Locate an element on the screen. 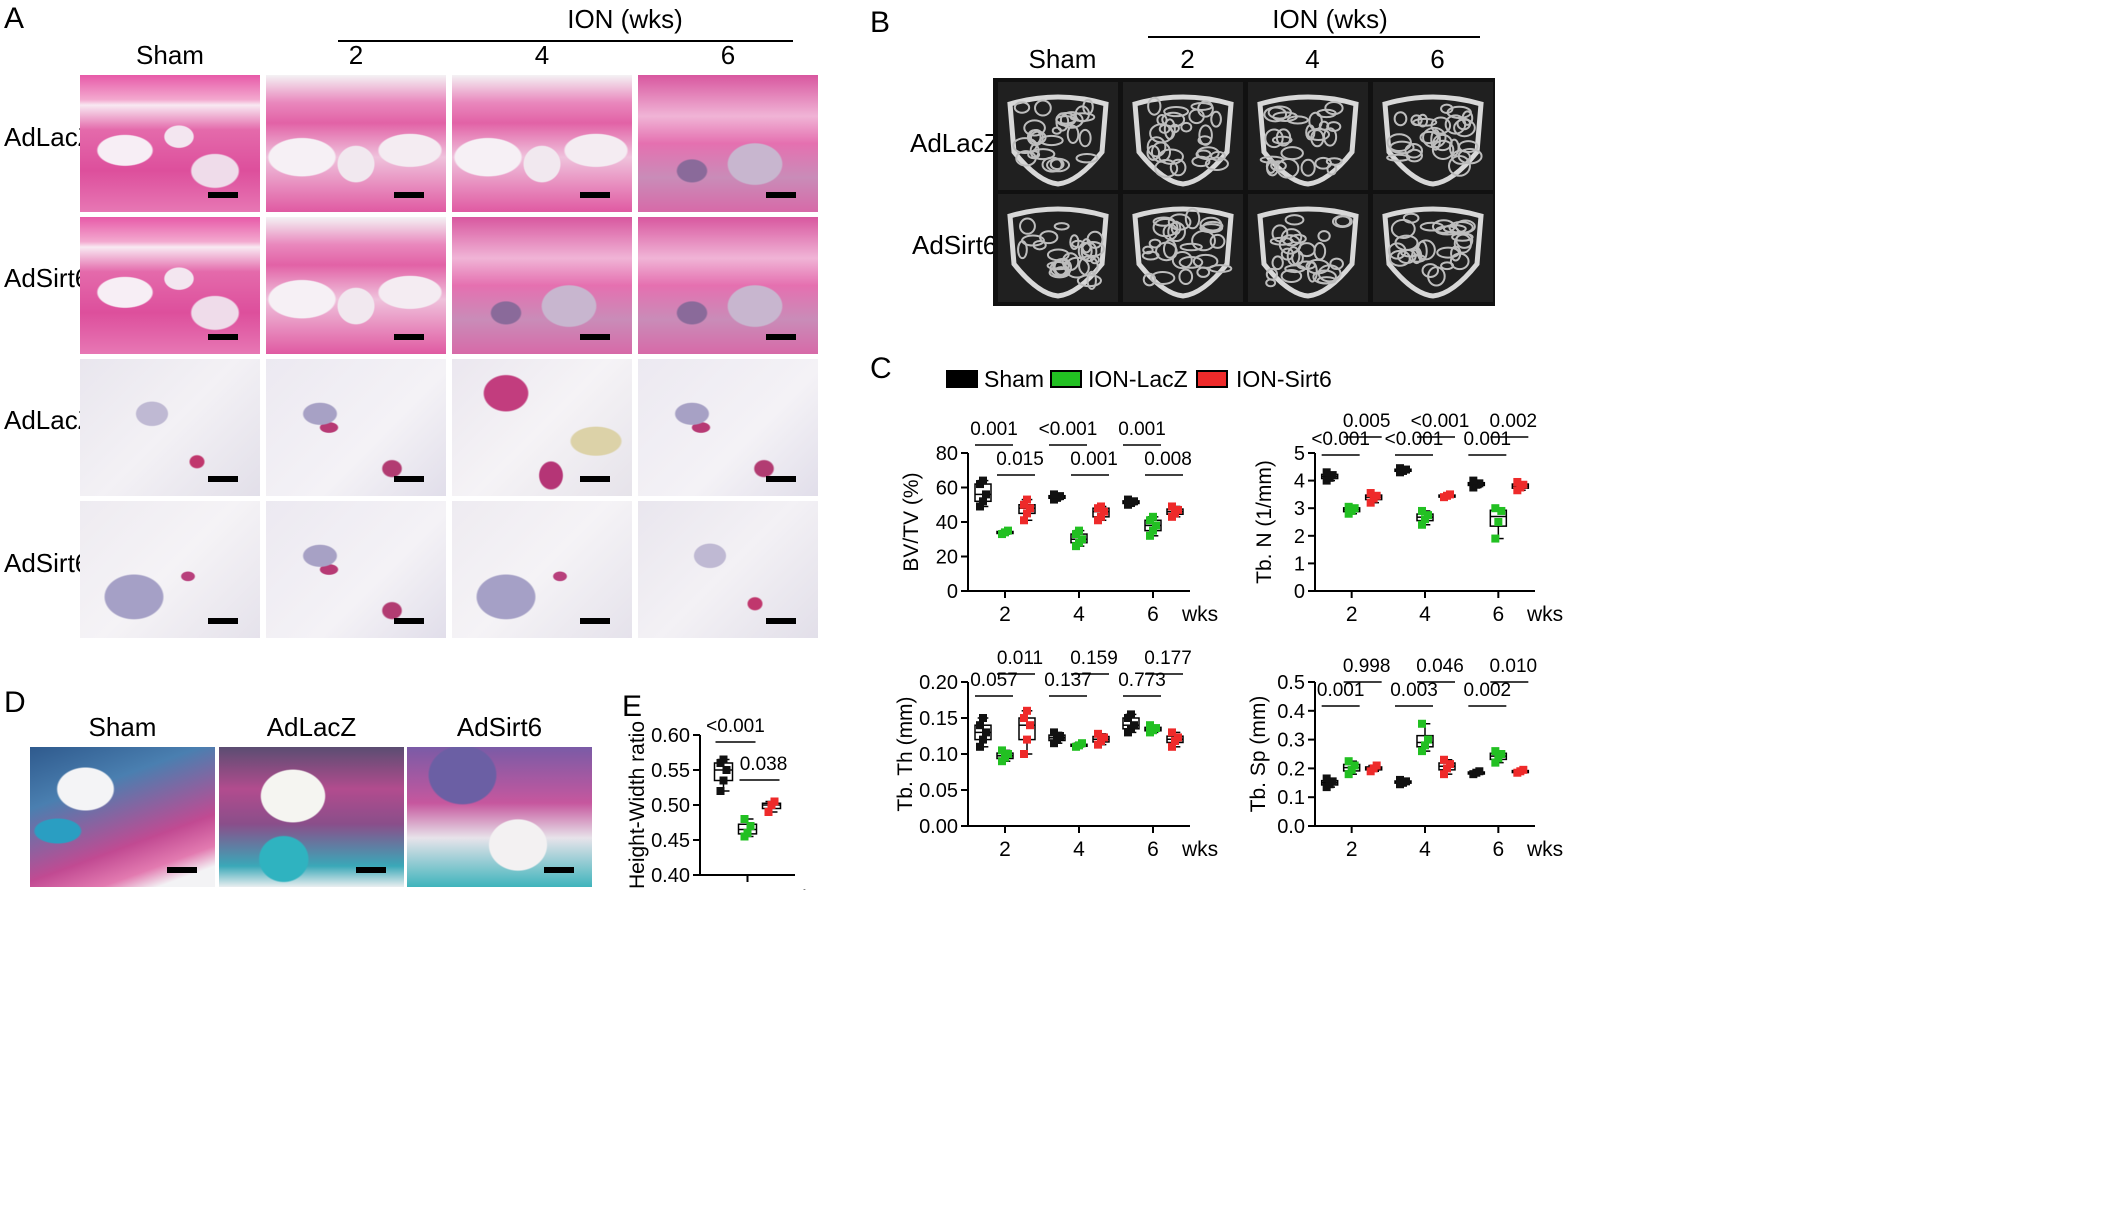 This screenshot has height=1227, width=2128. panel-a-letter: A is located at coordinates (14, 18).